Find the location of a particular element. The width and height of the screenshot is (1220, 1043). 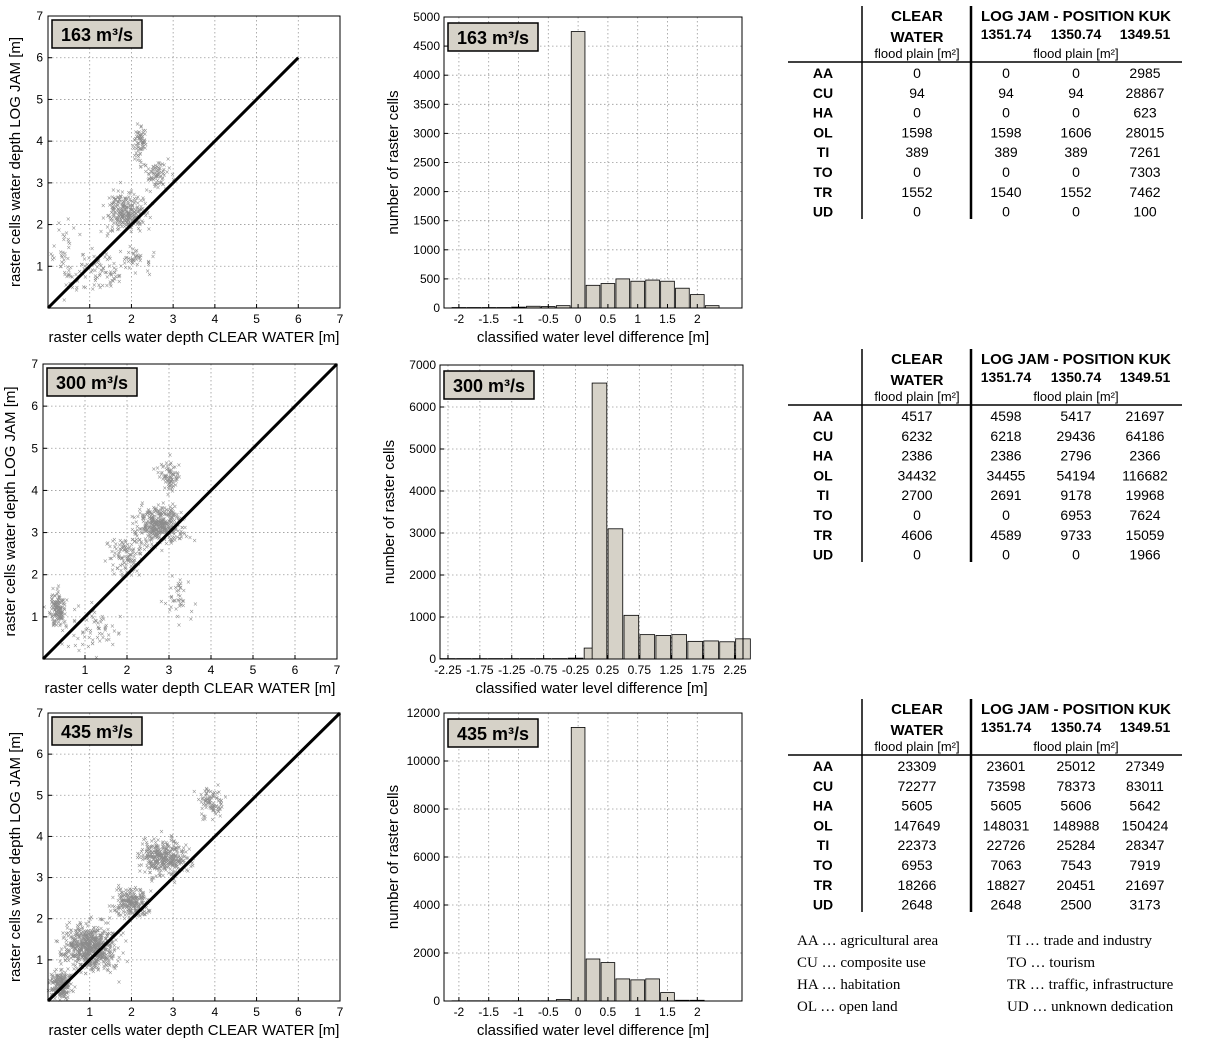

histogram-bar is located at coordinates (631, 637).